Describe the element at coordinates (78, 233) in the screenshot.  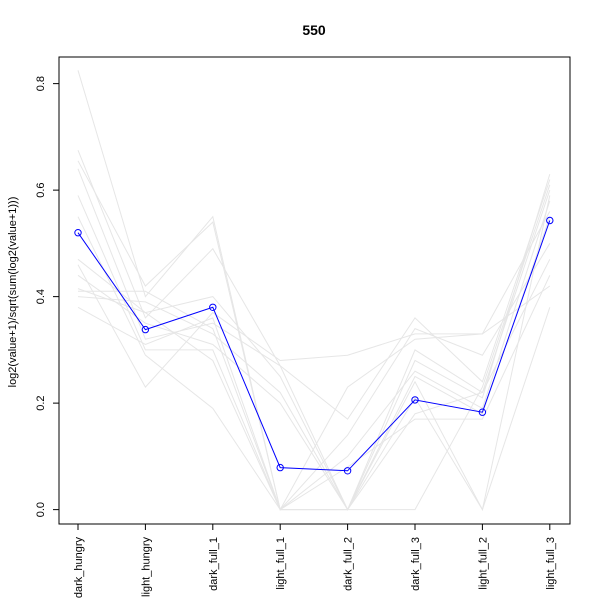
I see `highlight-point-dark_hungry` at that location.